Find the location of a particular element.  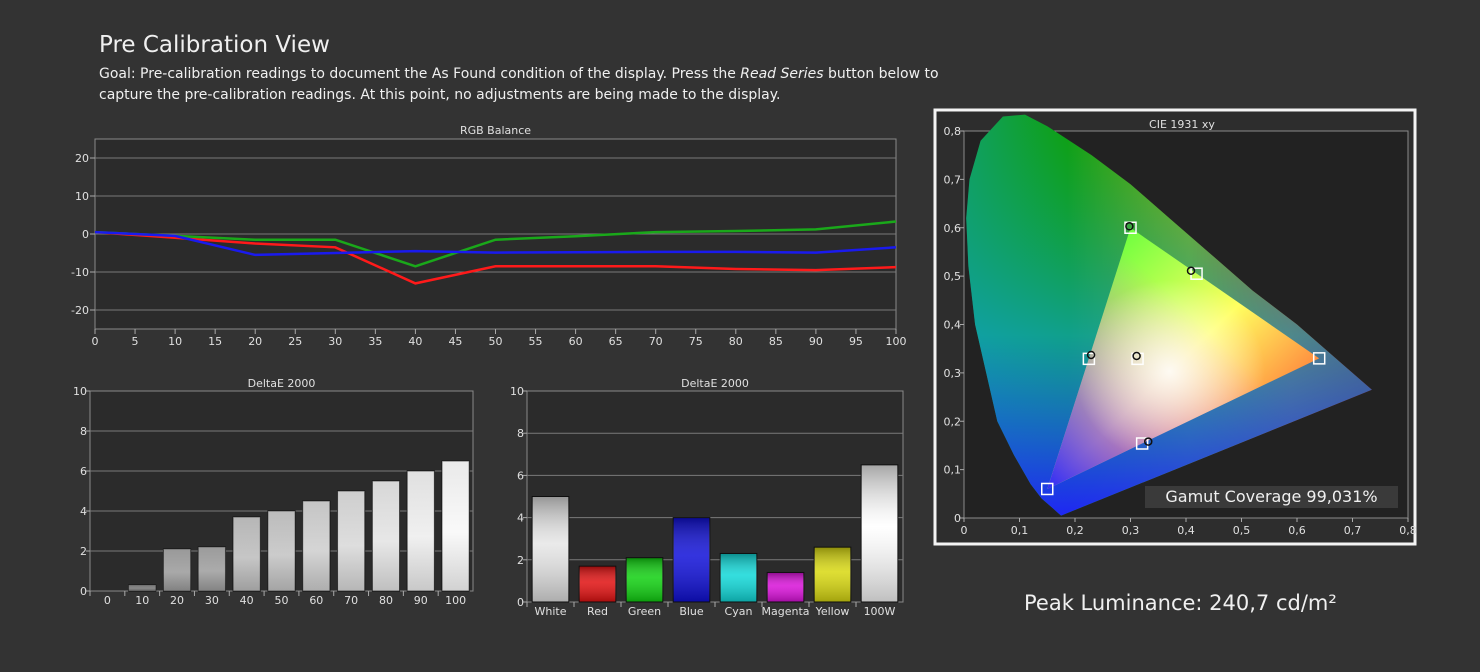

x-tick-label: 60 is located at coordinates (316, 600).